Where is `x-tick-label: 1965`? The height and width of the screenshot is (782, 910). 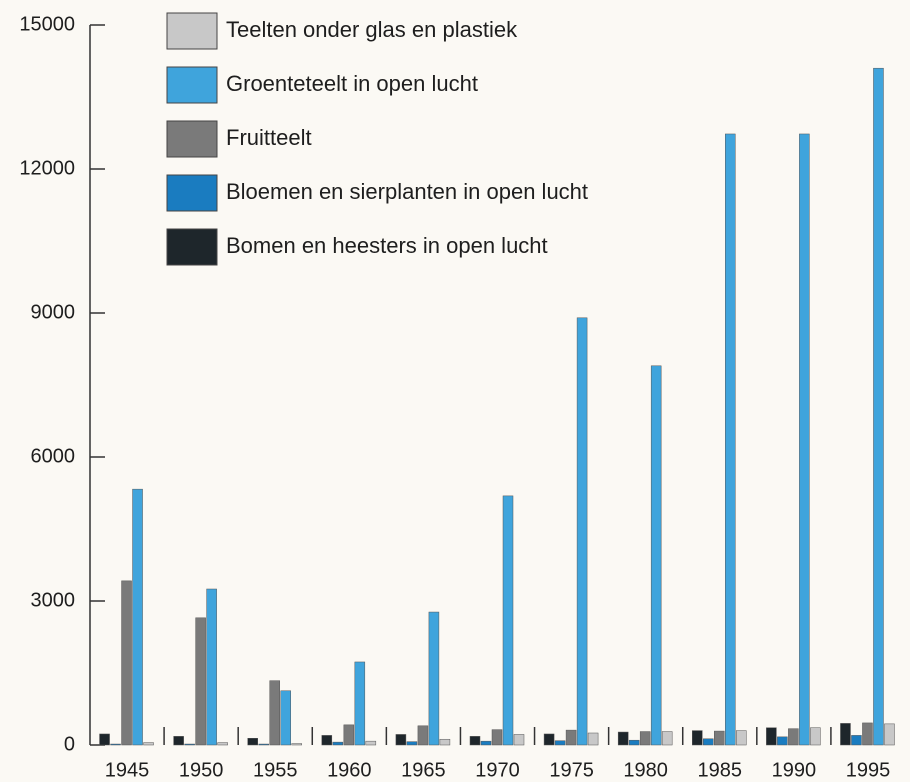
x-tick-label: 1965 is located at coordinates (423, 770).